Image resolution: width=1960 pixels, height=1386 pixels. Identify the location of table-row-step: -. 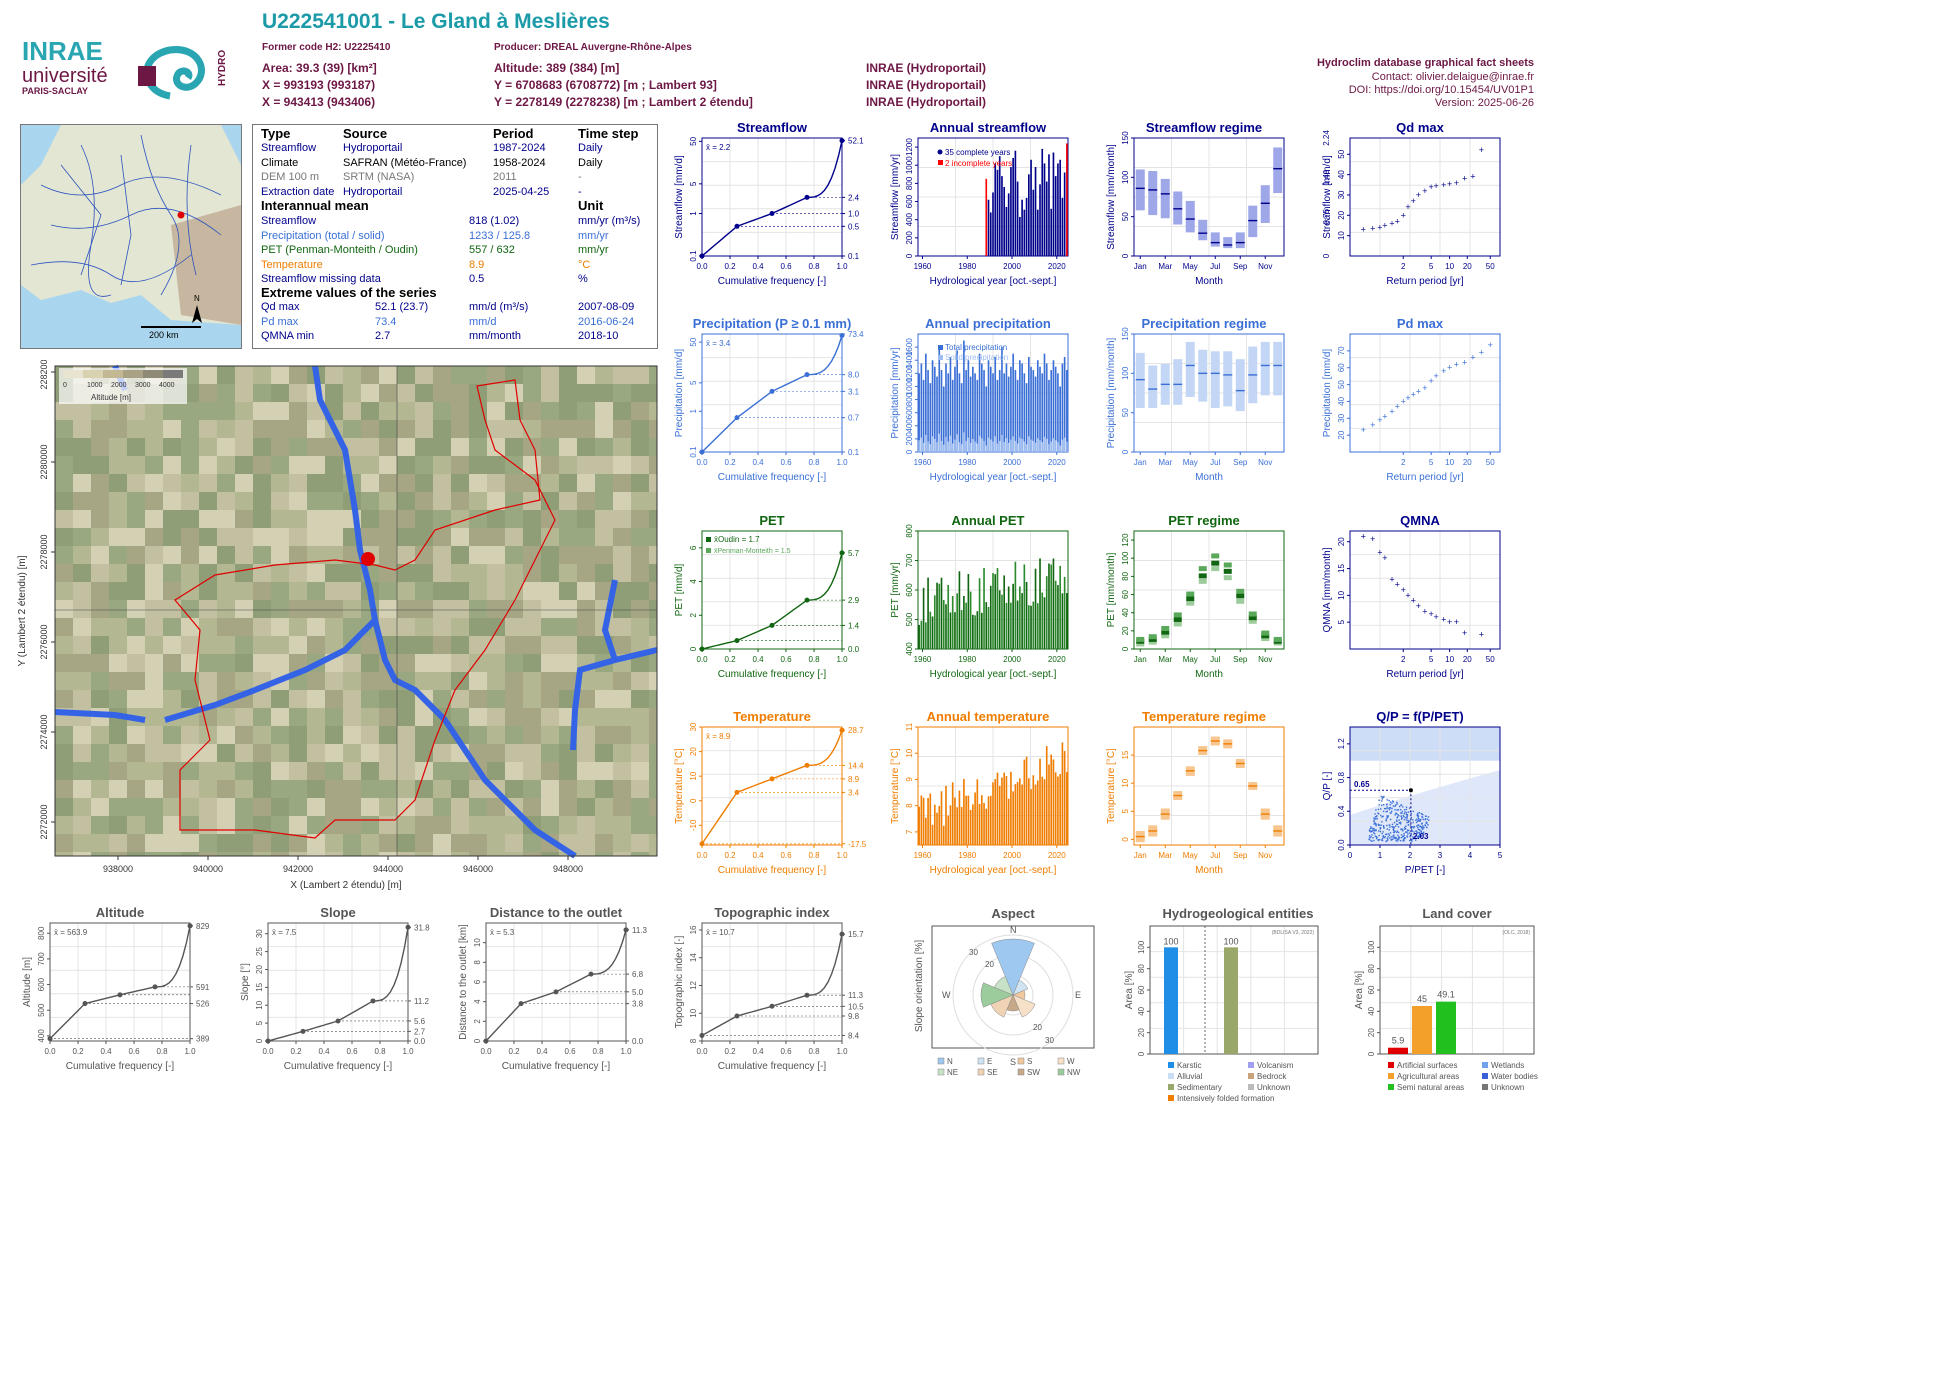
(580, 191).